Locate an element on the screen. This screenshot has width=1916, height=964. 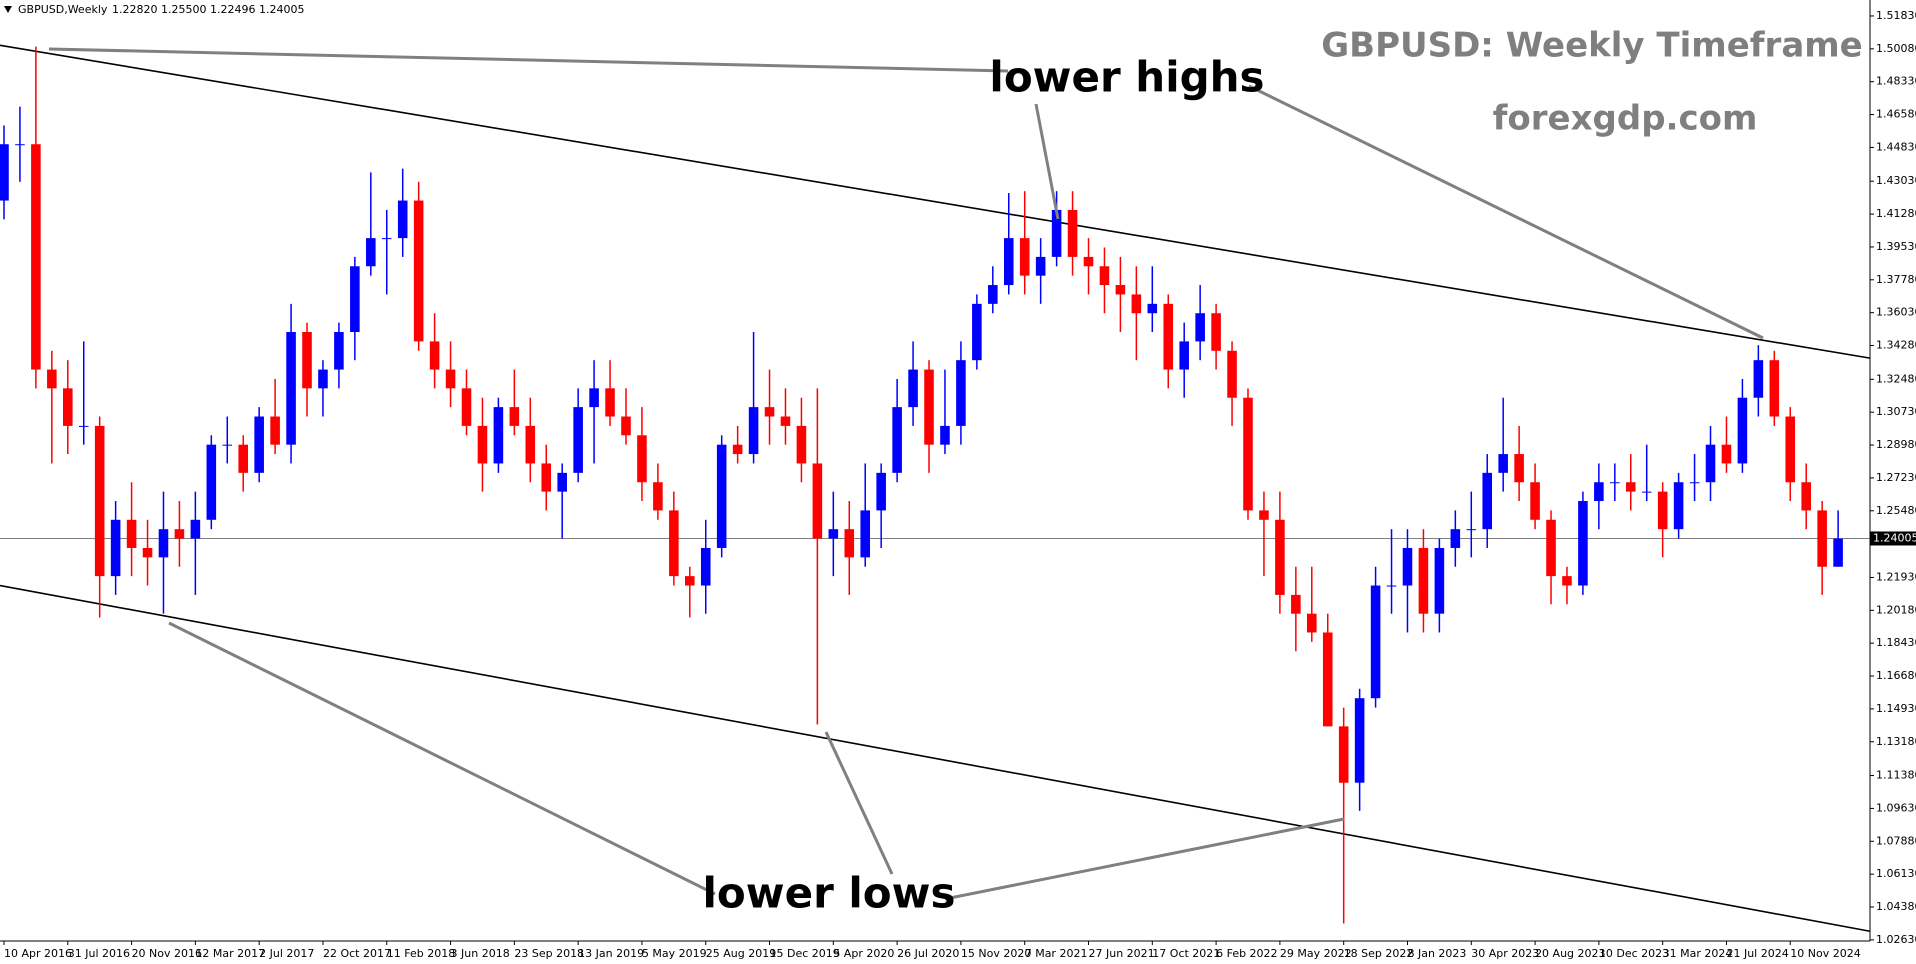
x-tick-label: 6 Feb 2022 is located at coordinates (1246, 953).